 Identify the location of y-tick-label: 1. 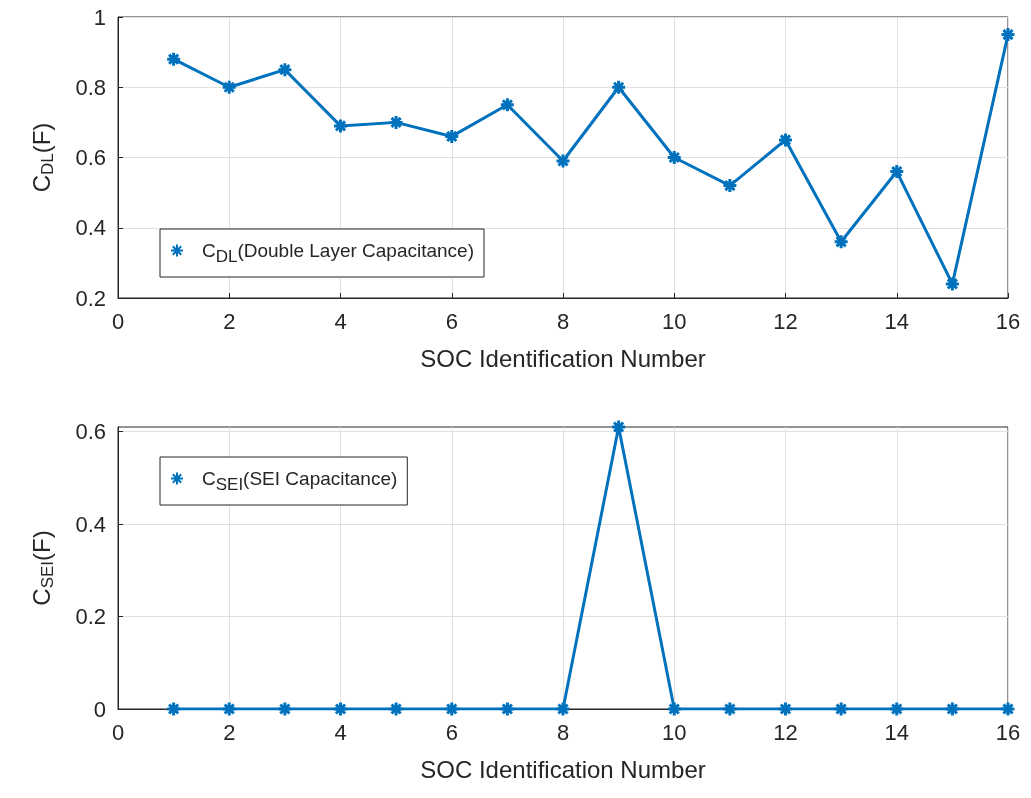
(99, 17).